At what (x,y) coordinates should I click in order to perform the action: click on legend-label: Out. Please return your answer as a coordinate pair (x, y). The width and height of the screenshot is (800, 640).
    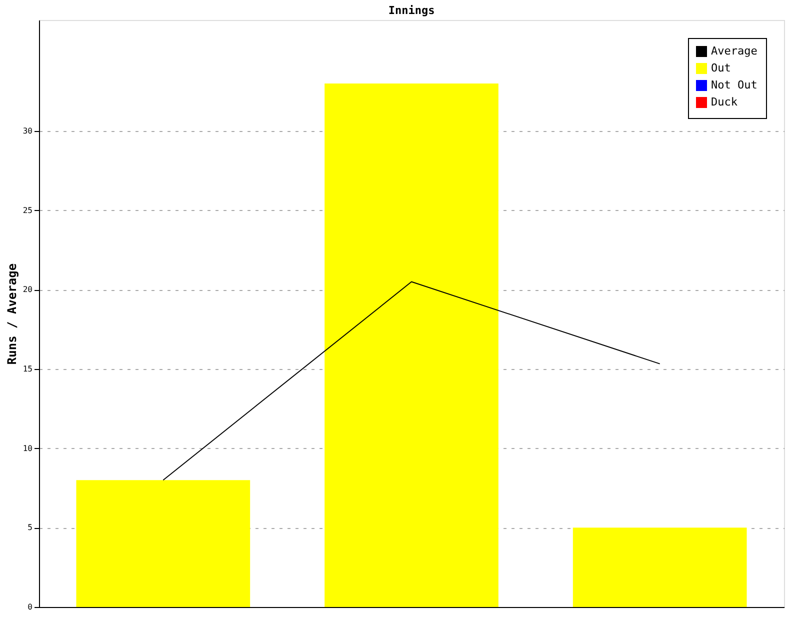
    Looking at the image, I should click on (721, 68).